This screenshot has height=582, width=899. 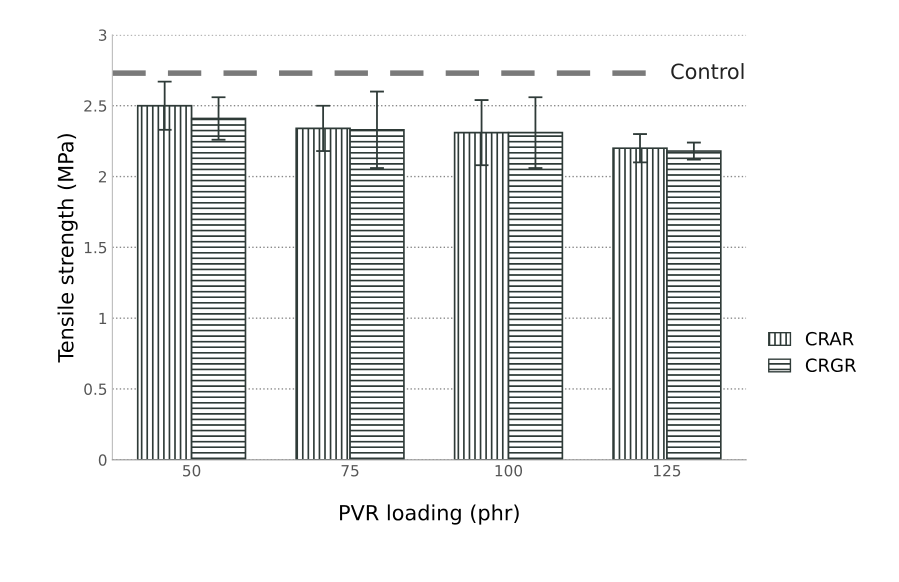 What do you see at coordinates (509, 470) in the screenshot?
I see `x-tick-label: 100` at bounding box center [509, 470].